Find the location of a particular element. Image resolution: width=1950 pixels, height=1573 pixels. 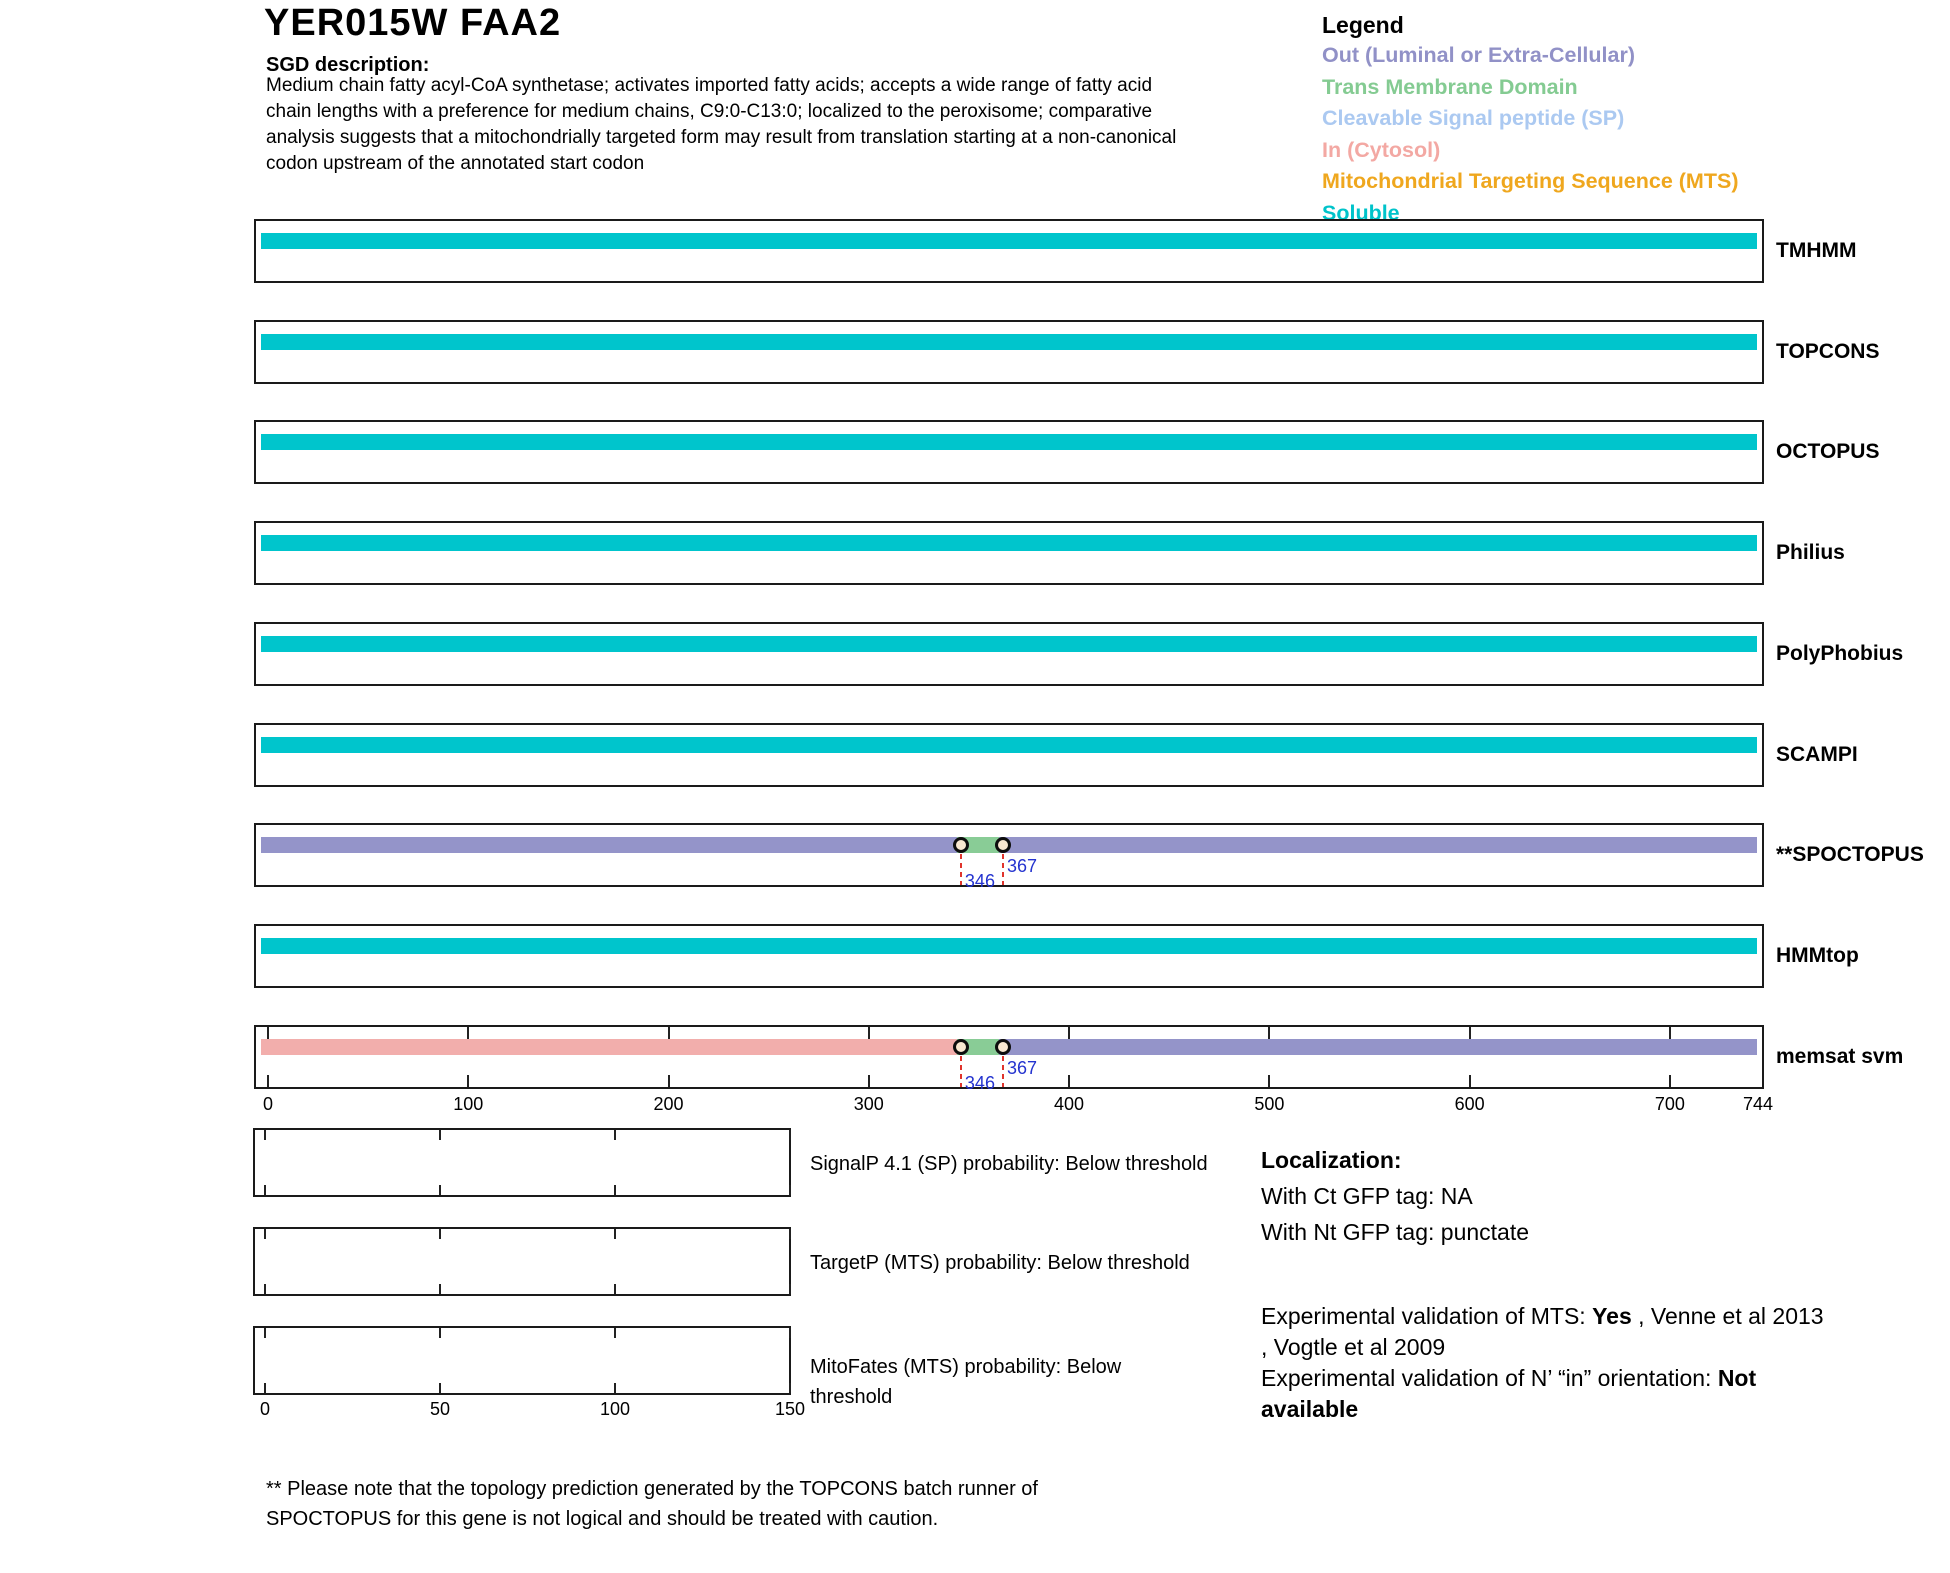

track-box-tmhmm is located at coordinates (1009, 251).